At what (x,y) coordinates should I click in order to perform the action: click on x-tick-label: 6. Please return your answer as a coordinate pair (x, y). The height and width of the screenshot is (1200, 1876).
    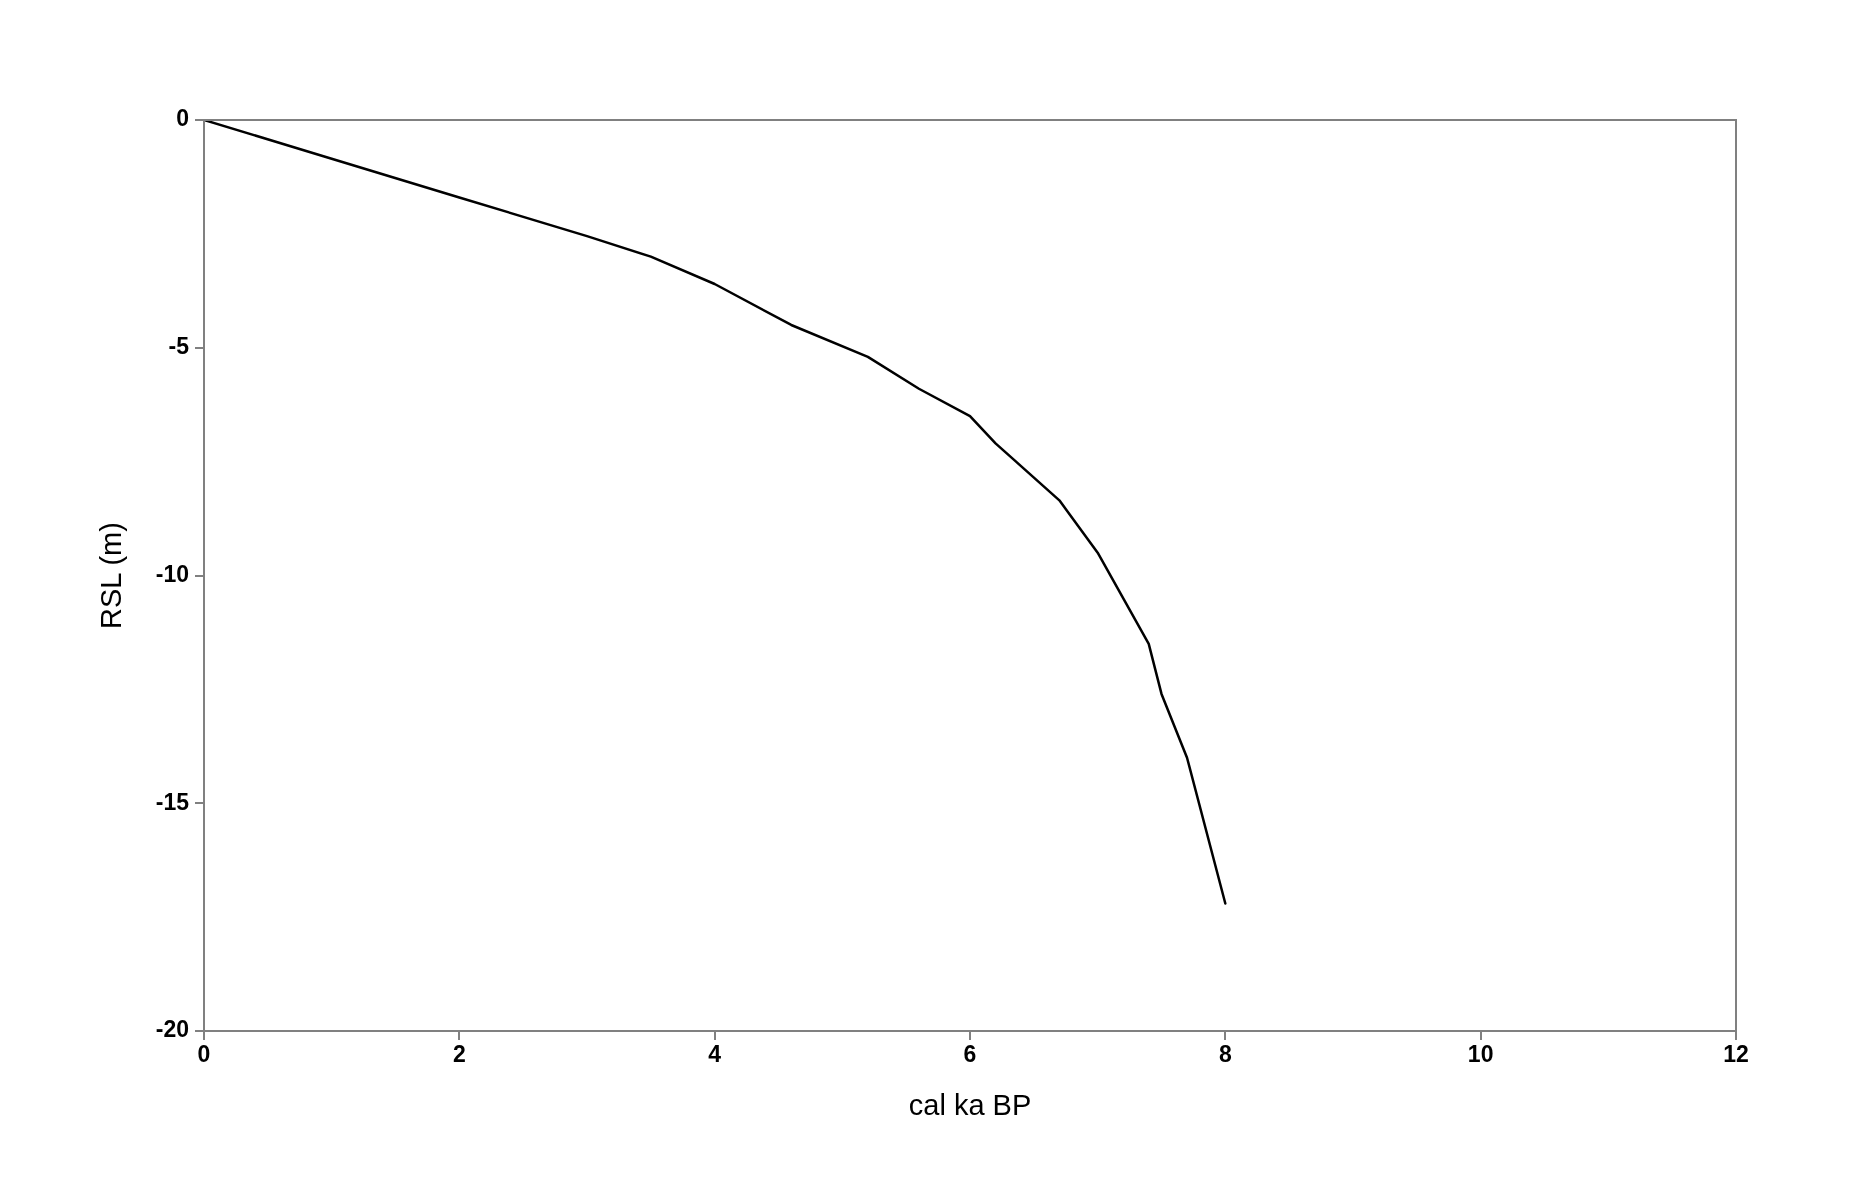
    Looking at the image, I should click on (970, 1054).